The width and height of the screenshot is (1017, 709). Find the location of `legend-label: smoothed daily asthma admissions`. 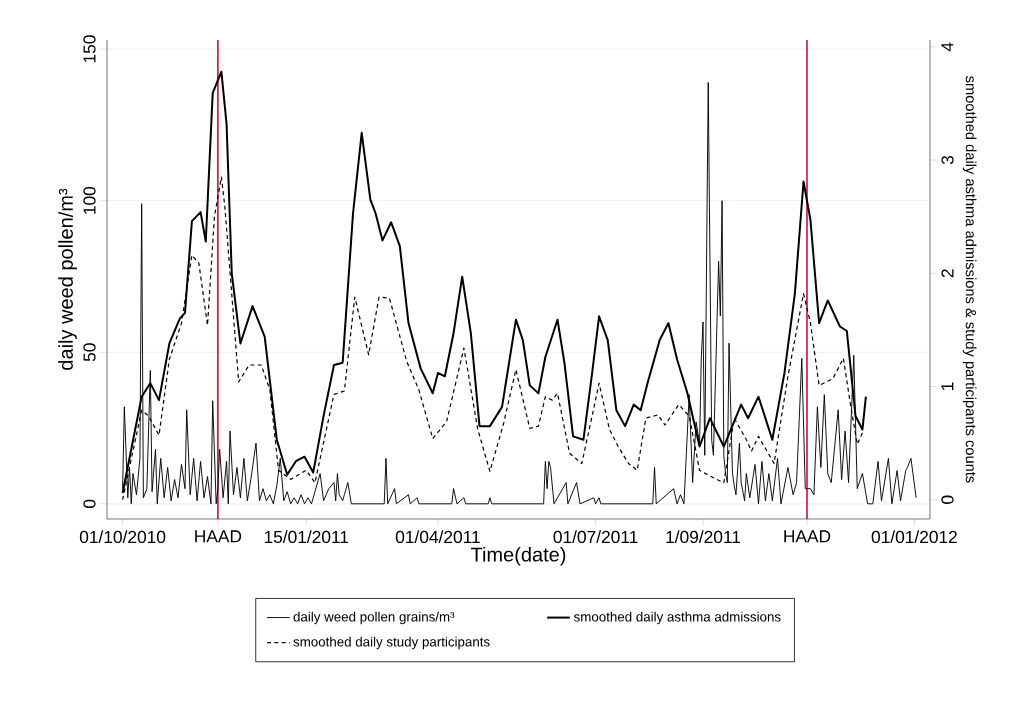

legend-label: smoothed daily asthma admissions is located at coordinates (677, 618).